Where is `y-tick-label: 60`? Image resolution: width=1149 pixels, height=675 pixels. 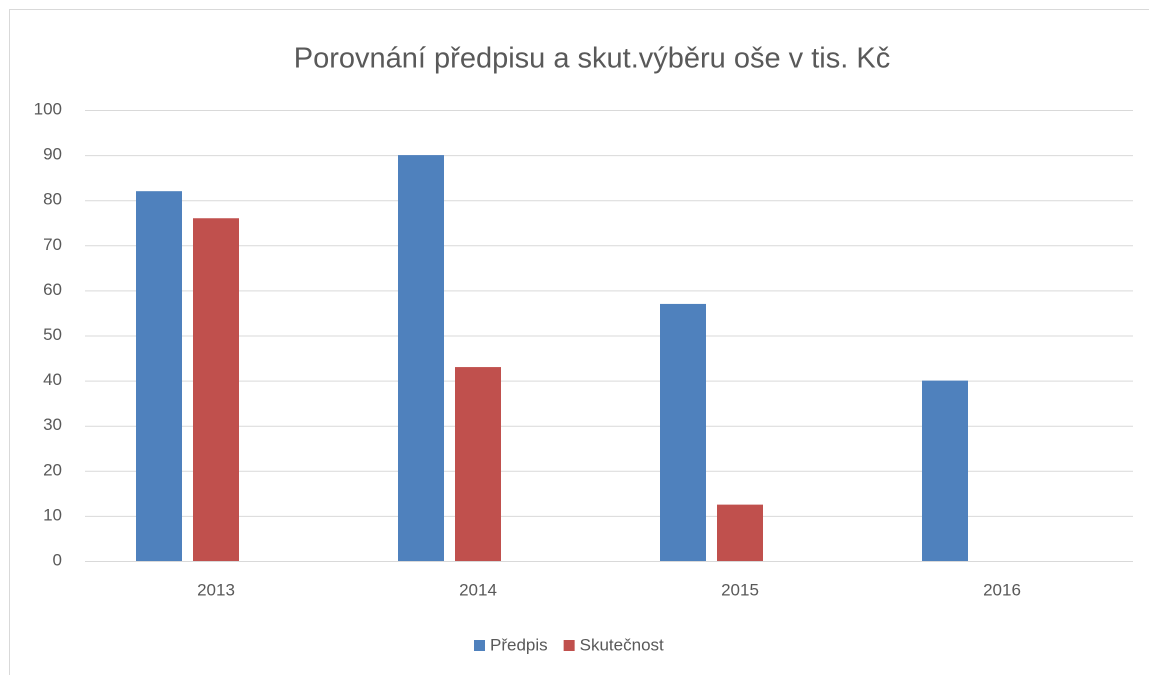
y-tick-label: 60 is located at coordinates (52, 289).